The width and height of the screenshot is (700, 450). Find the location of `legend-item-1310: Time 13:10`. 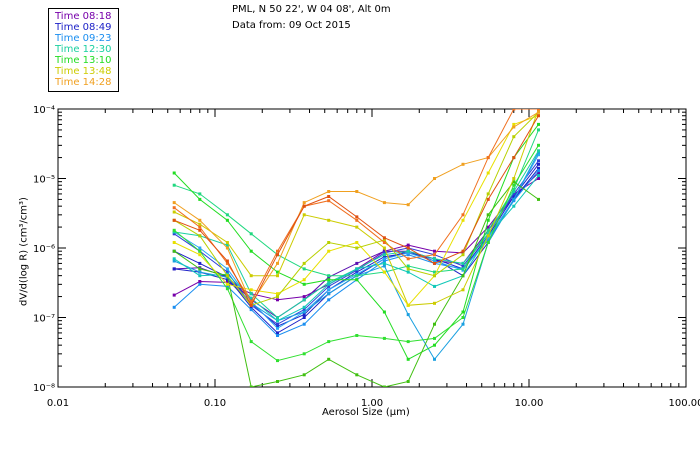

legend-item-1310: Time 13:10 is located at coordinates (83, 60).